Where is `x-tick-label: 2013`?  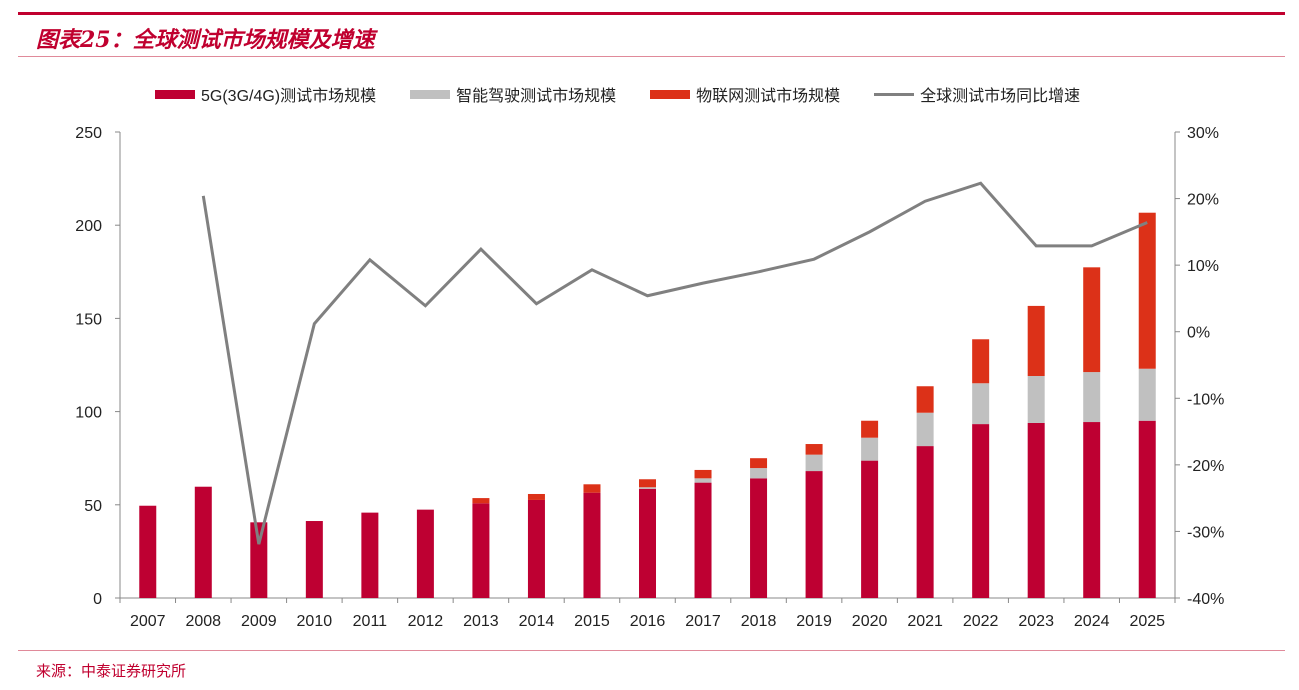 x-tick-label: 2013 is located at coordinates (481, 621).